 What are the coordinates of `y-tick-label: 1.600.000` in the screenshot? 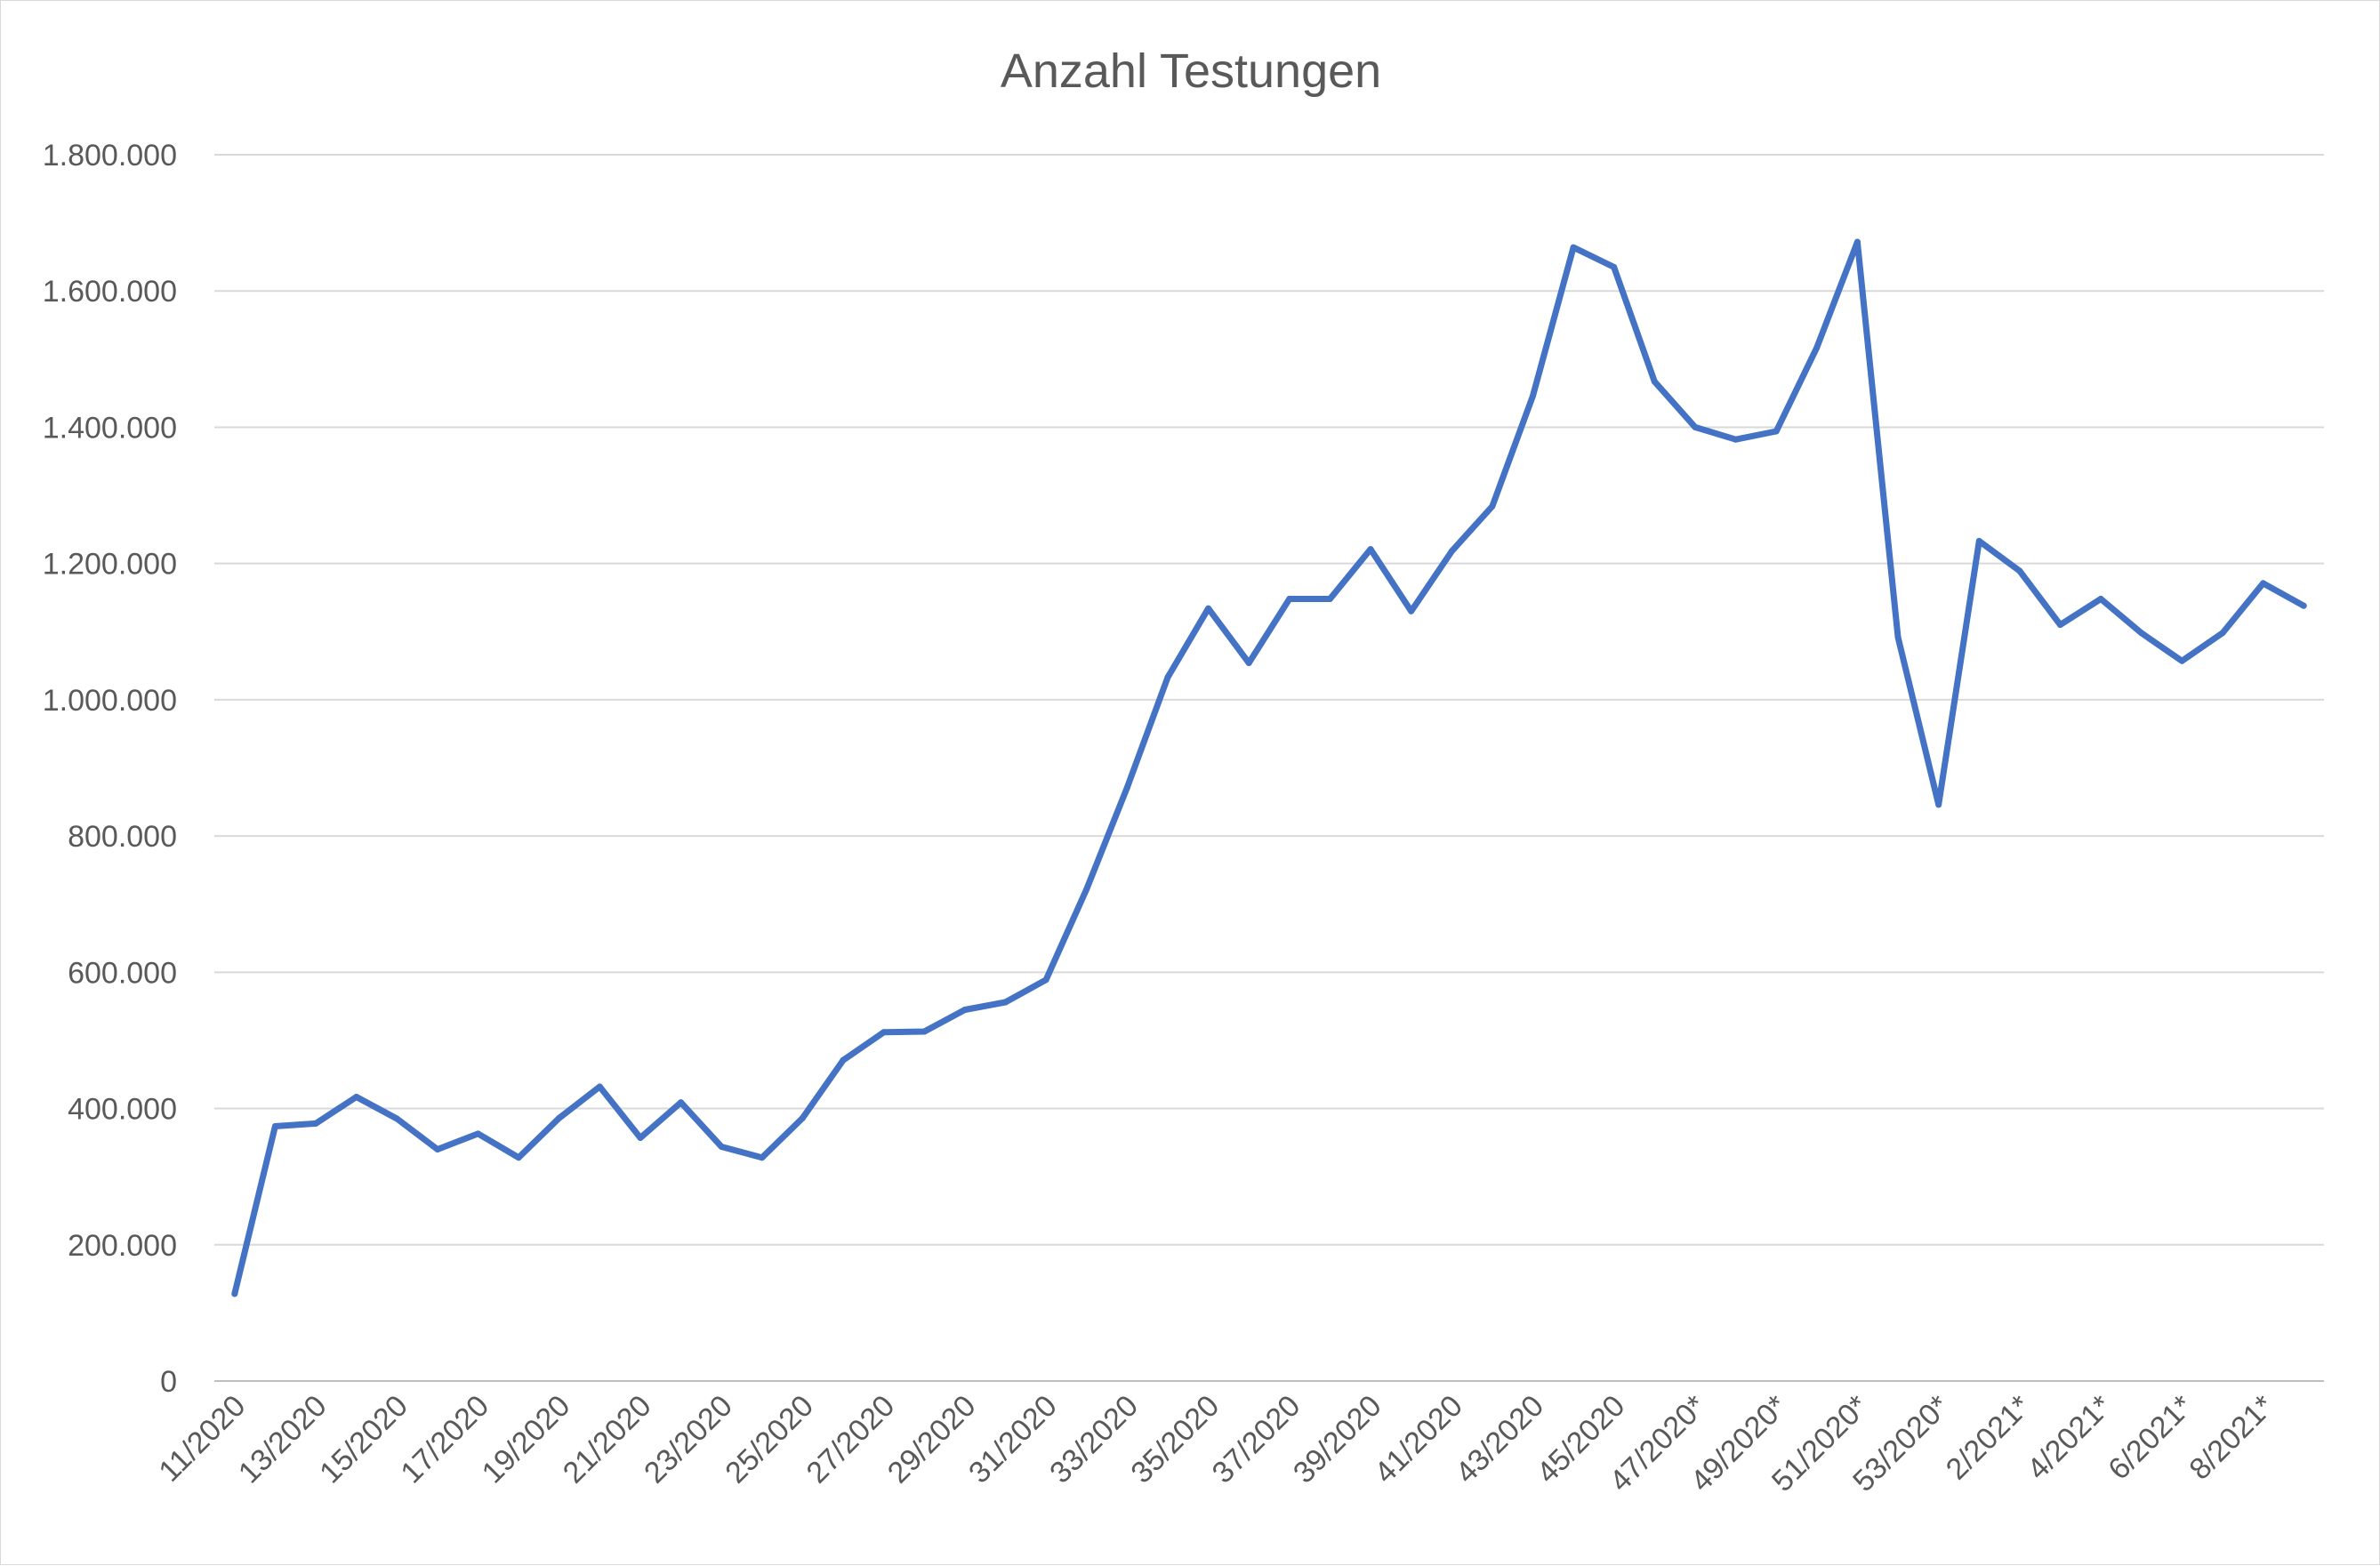 It's located at (110, 292).